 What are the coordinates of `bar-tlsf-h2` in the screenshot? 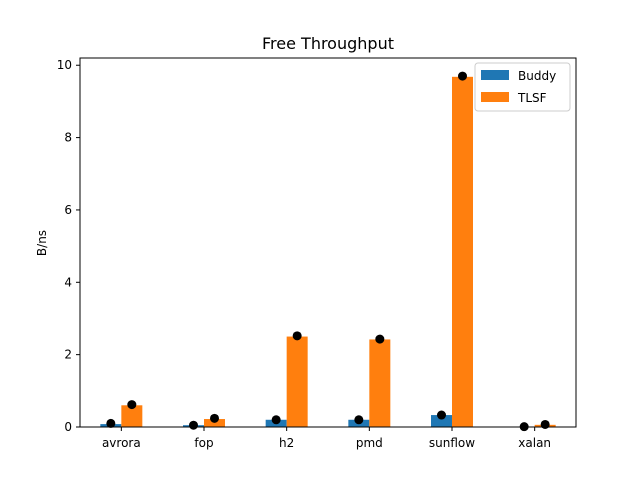 It's located at (297, 382).